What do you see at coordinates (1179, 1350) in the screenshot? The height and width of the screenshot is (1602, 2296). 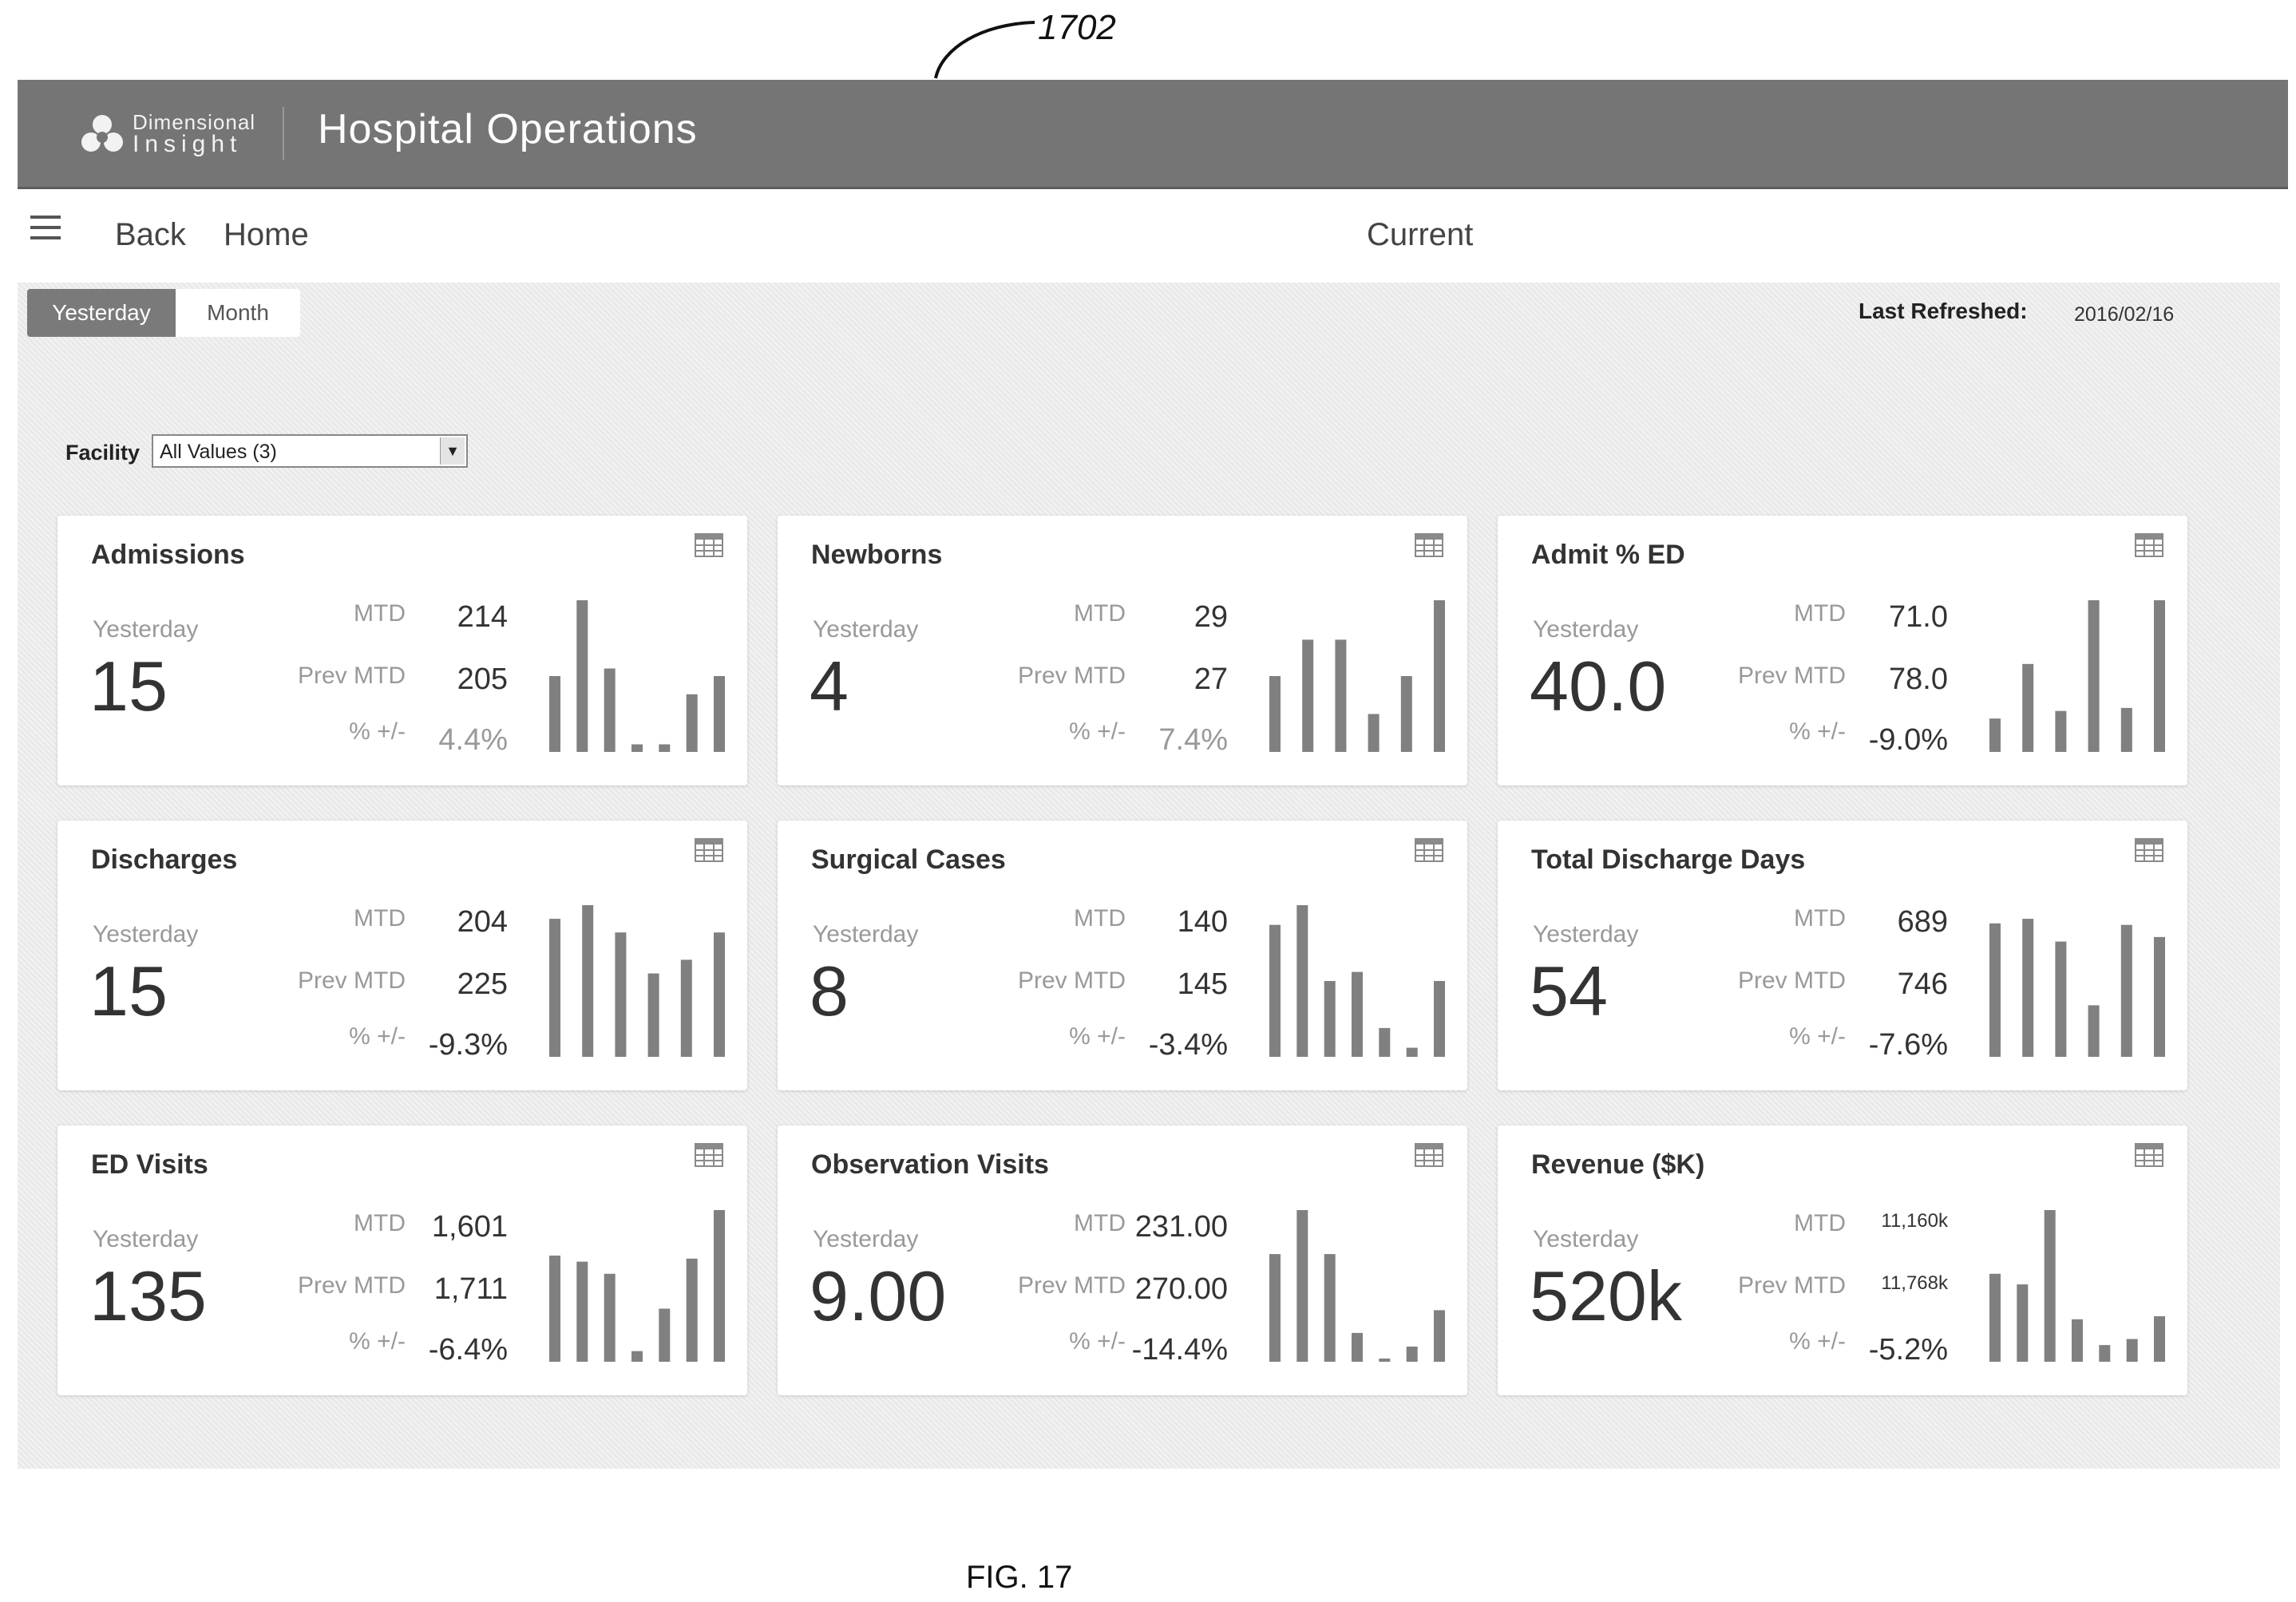 I see `pct-change-value: -14.4%` at bounding box center [1179, 1350].